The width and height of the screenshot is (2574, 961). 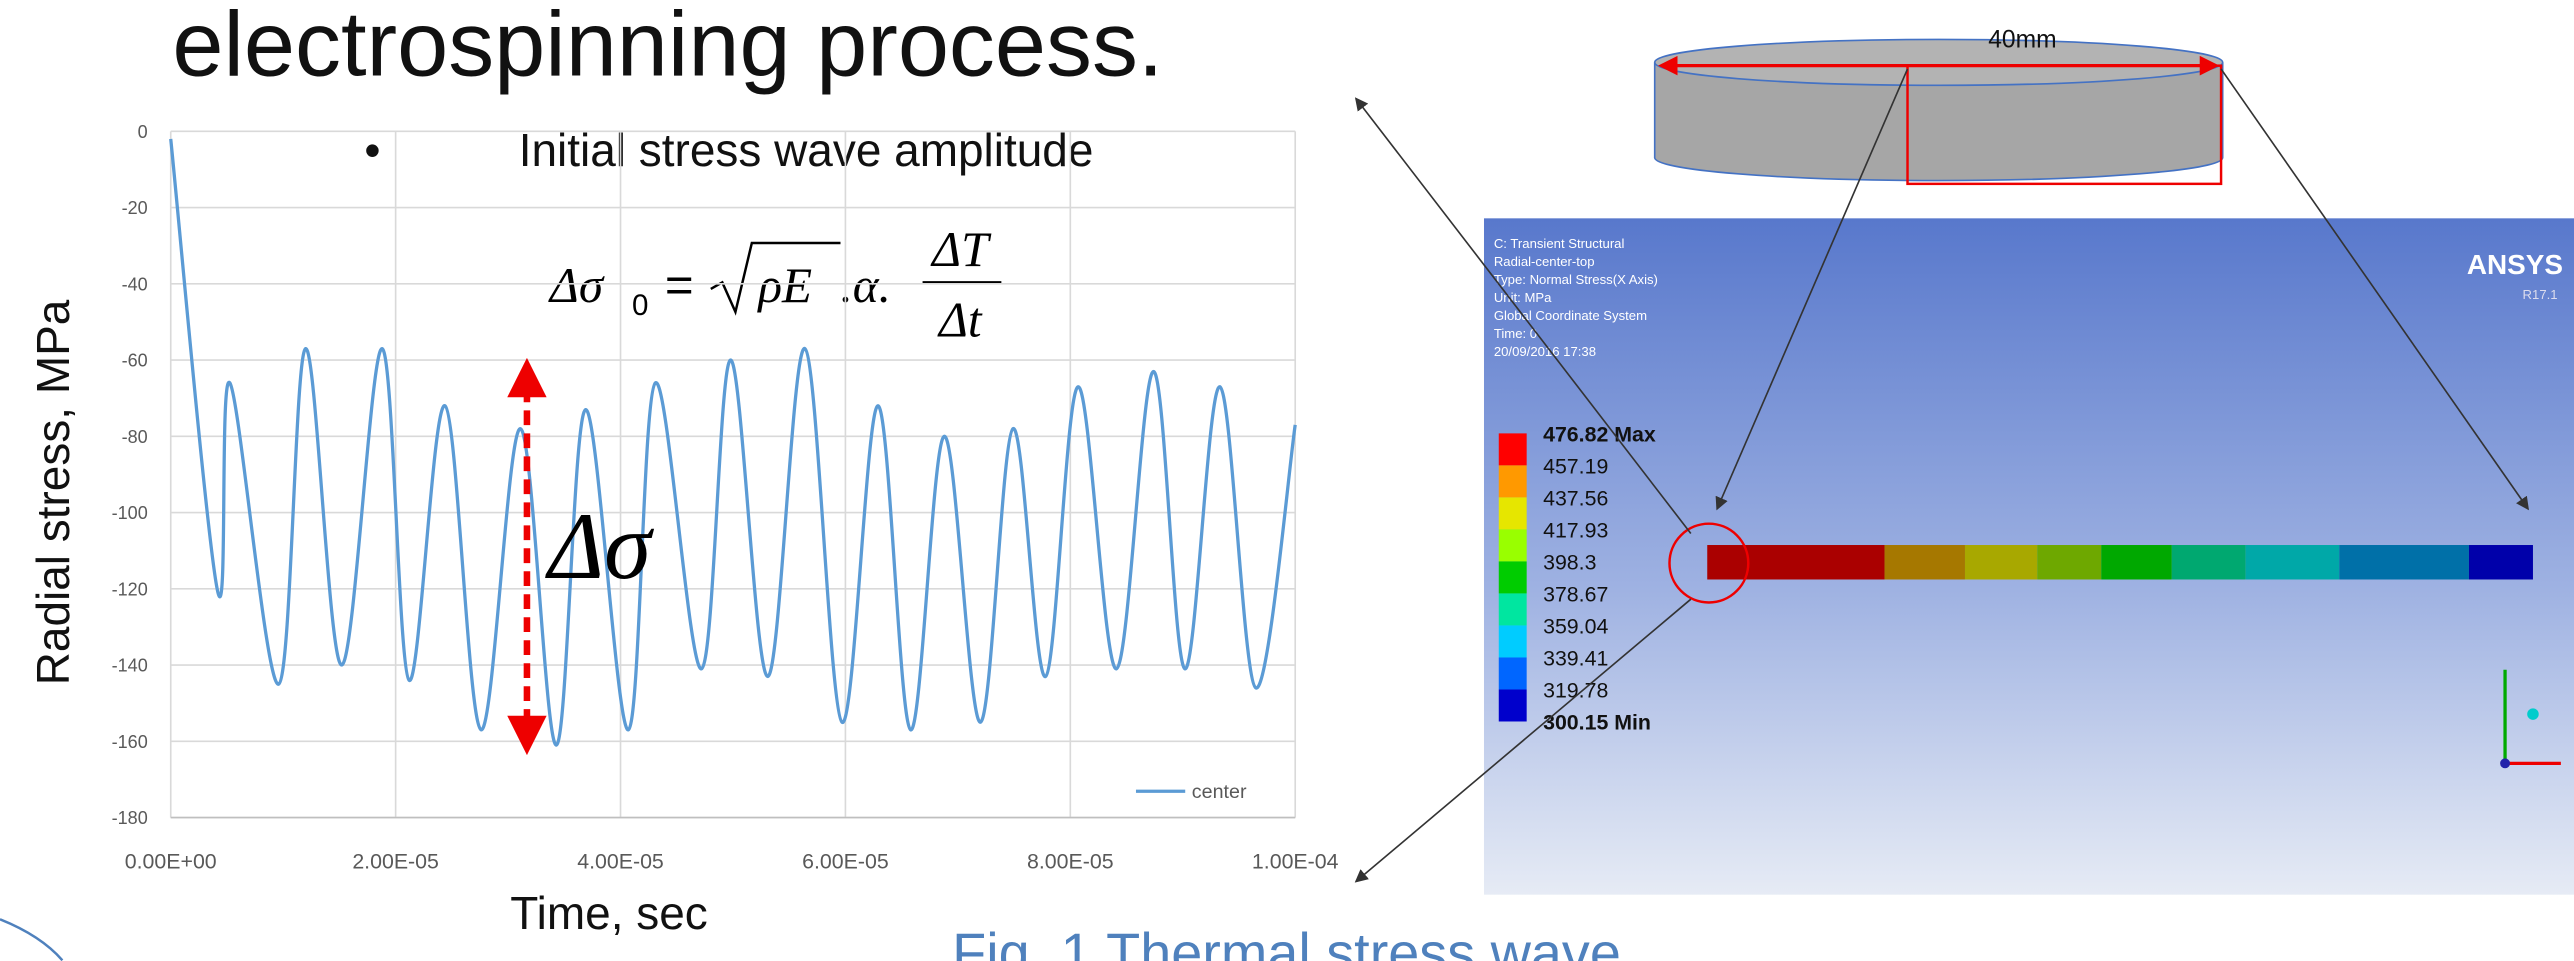 What do you see at coordinates (1545, 351) in the screenshot?
I see `ansys-header-line: 20/09/2016 17:38` at bounding box center [1545, 351].